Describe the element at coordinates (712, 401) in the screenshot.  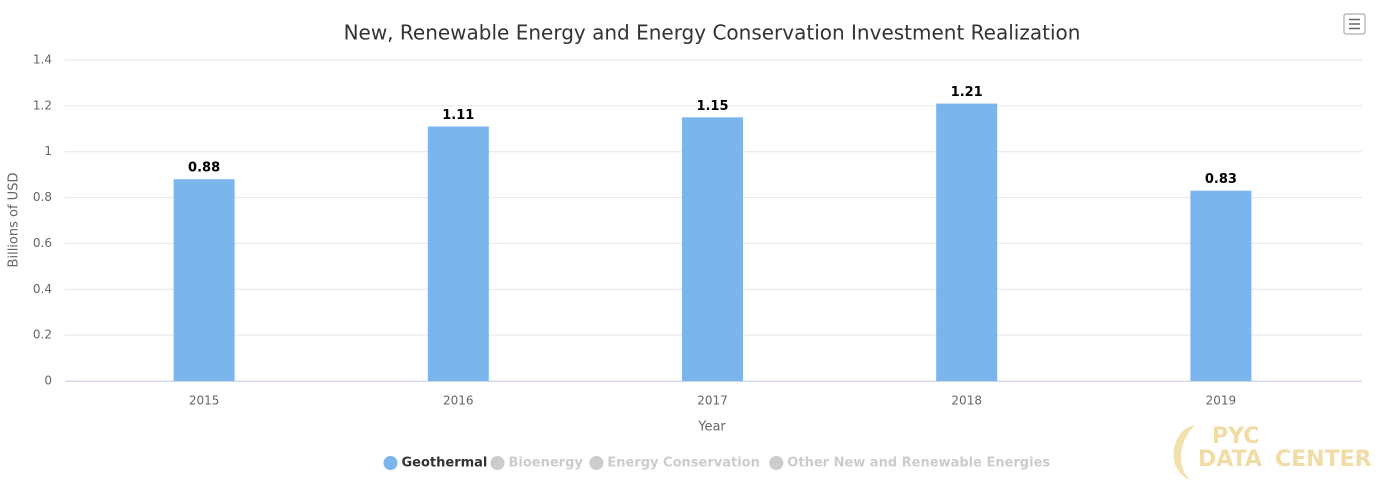
I see `x-tick-label: 2017` at that location.